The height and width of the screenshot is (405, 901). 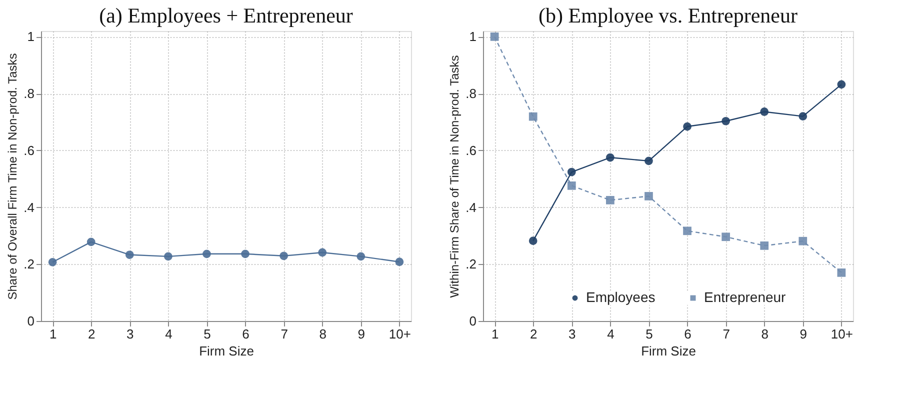 What do you see at coordinates (226, 16) in the screenshot?
I see `chart-title: (a) Employees + Entrepreneur` at bounding box center [226, 16].